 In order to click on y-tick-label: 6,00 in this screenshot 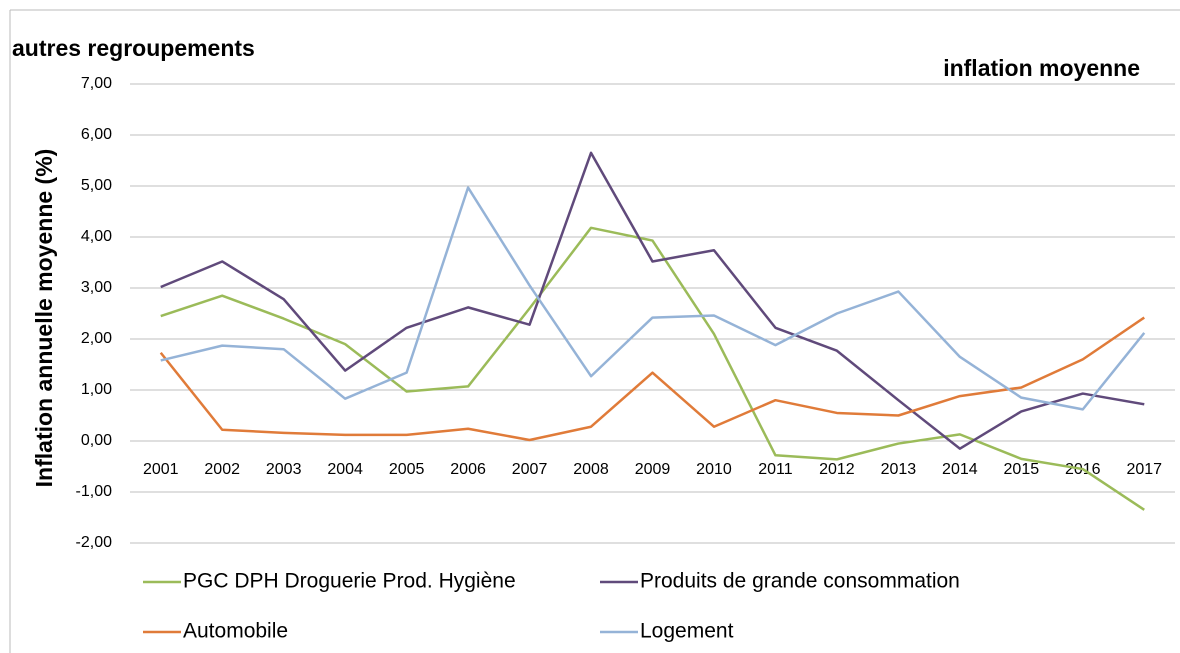, I will do `click(96, 134)`.